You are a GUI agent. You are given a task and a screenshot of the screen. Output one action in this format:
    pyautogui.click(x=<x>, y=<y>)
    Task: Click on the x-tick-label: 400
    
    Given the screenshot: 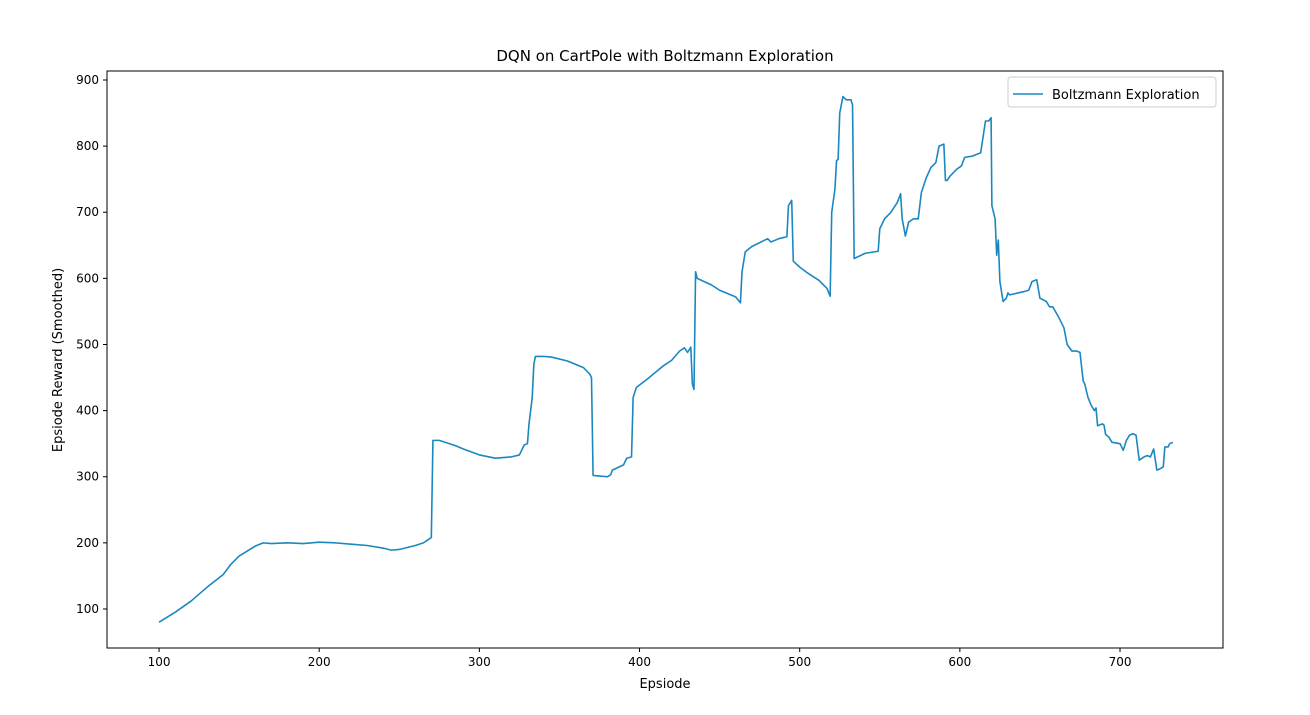 What is the action you would take?
    pyautogui.click(x=639, y=662)
    